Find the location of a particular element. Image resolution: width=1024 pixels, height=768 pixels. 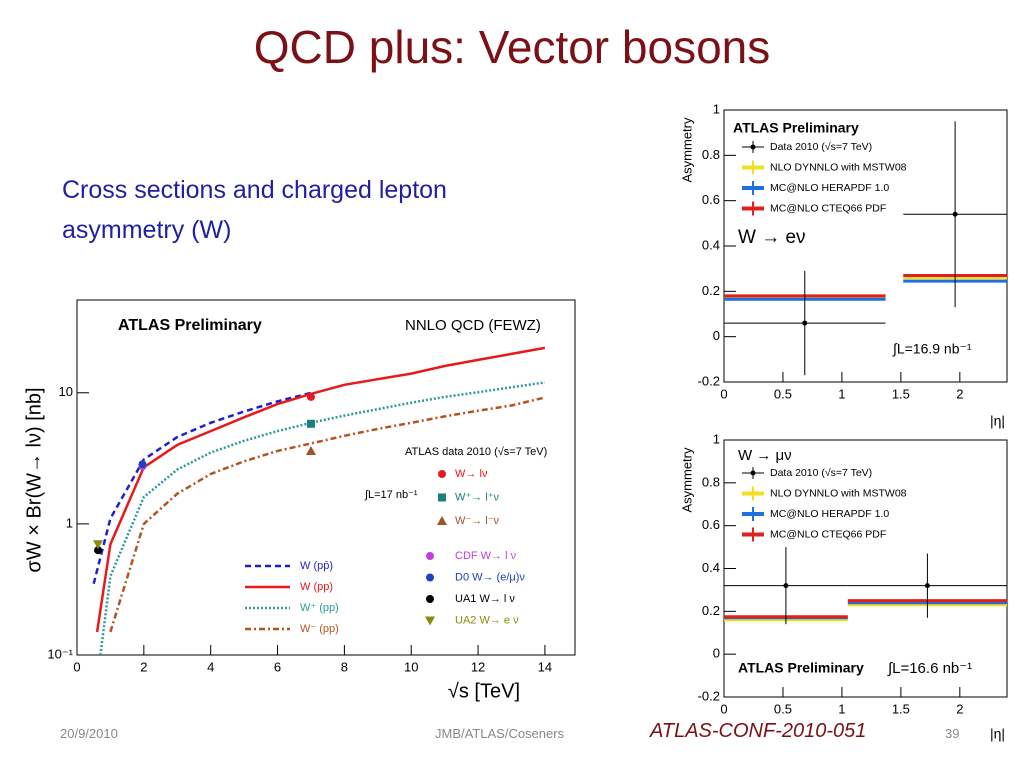

legend-label: CDF W→ l ν is located at coordinates (486, 556).